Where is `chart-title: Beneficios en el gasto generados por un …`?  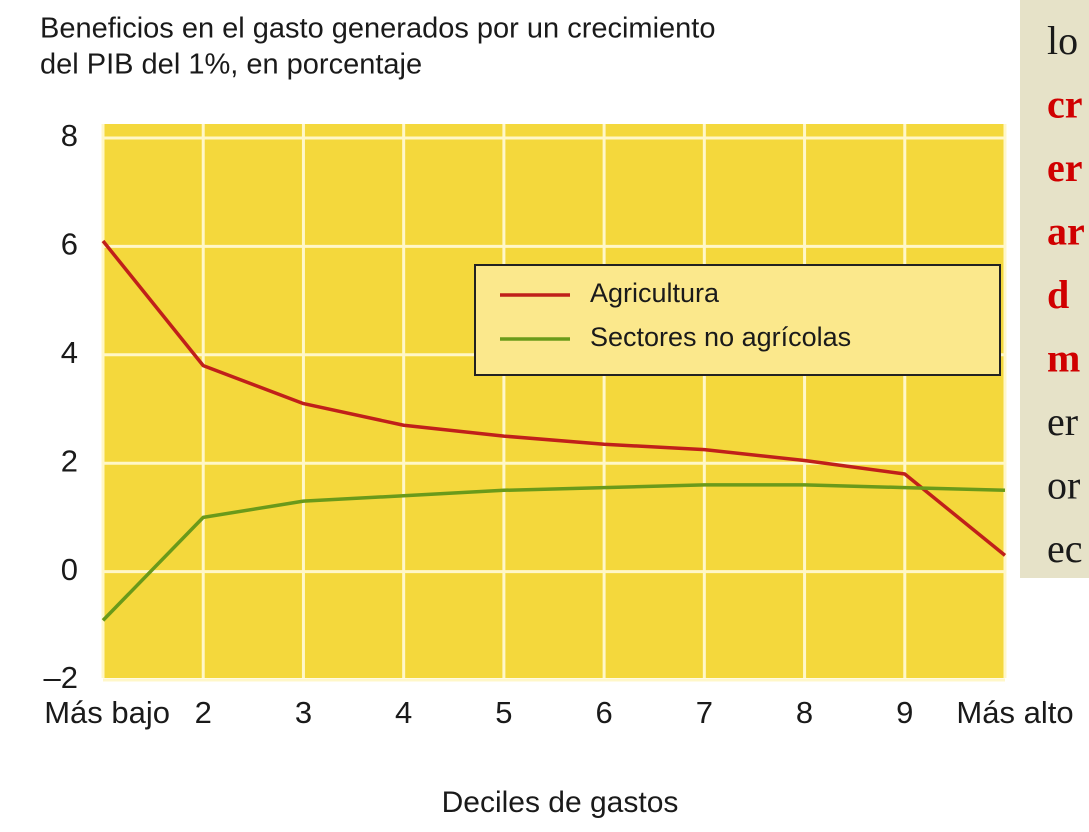 chart-title: Beneficios en el gasto generados por un … is located at coordinates (377, 29).